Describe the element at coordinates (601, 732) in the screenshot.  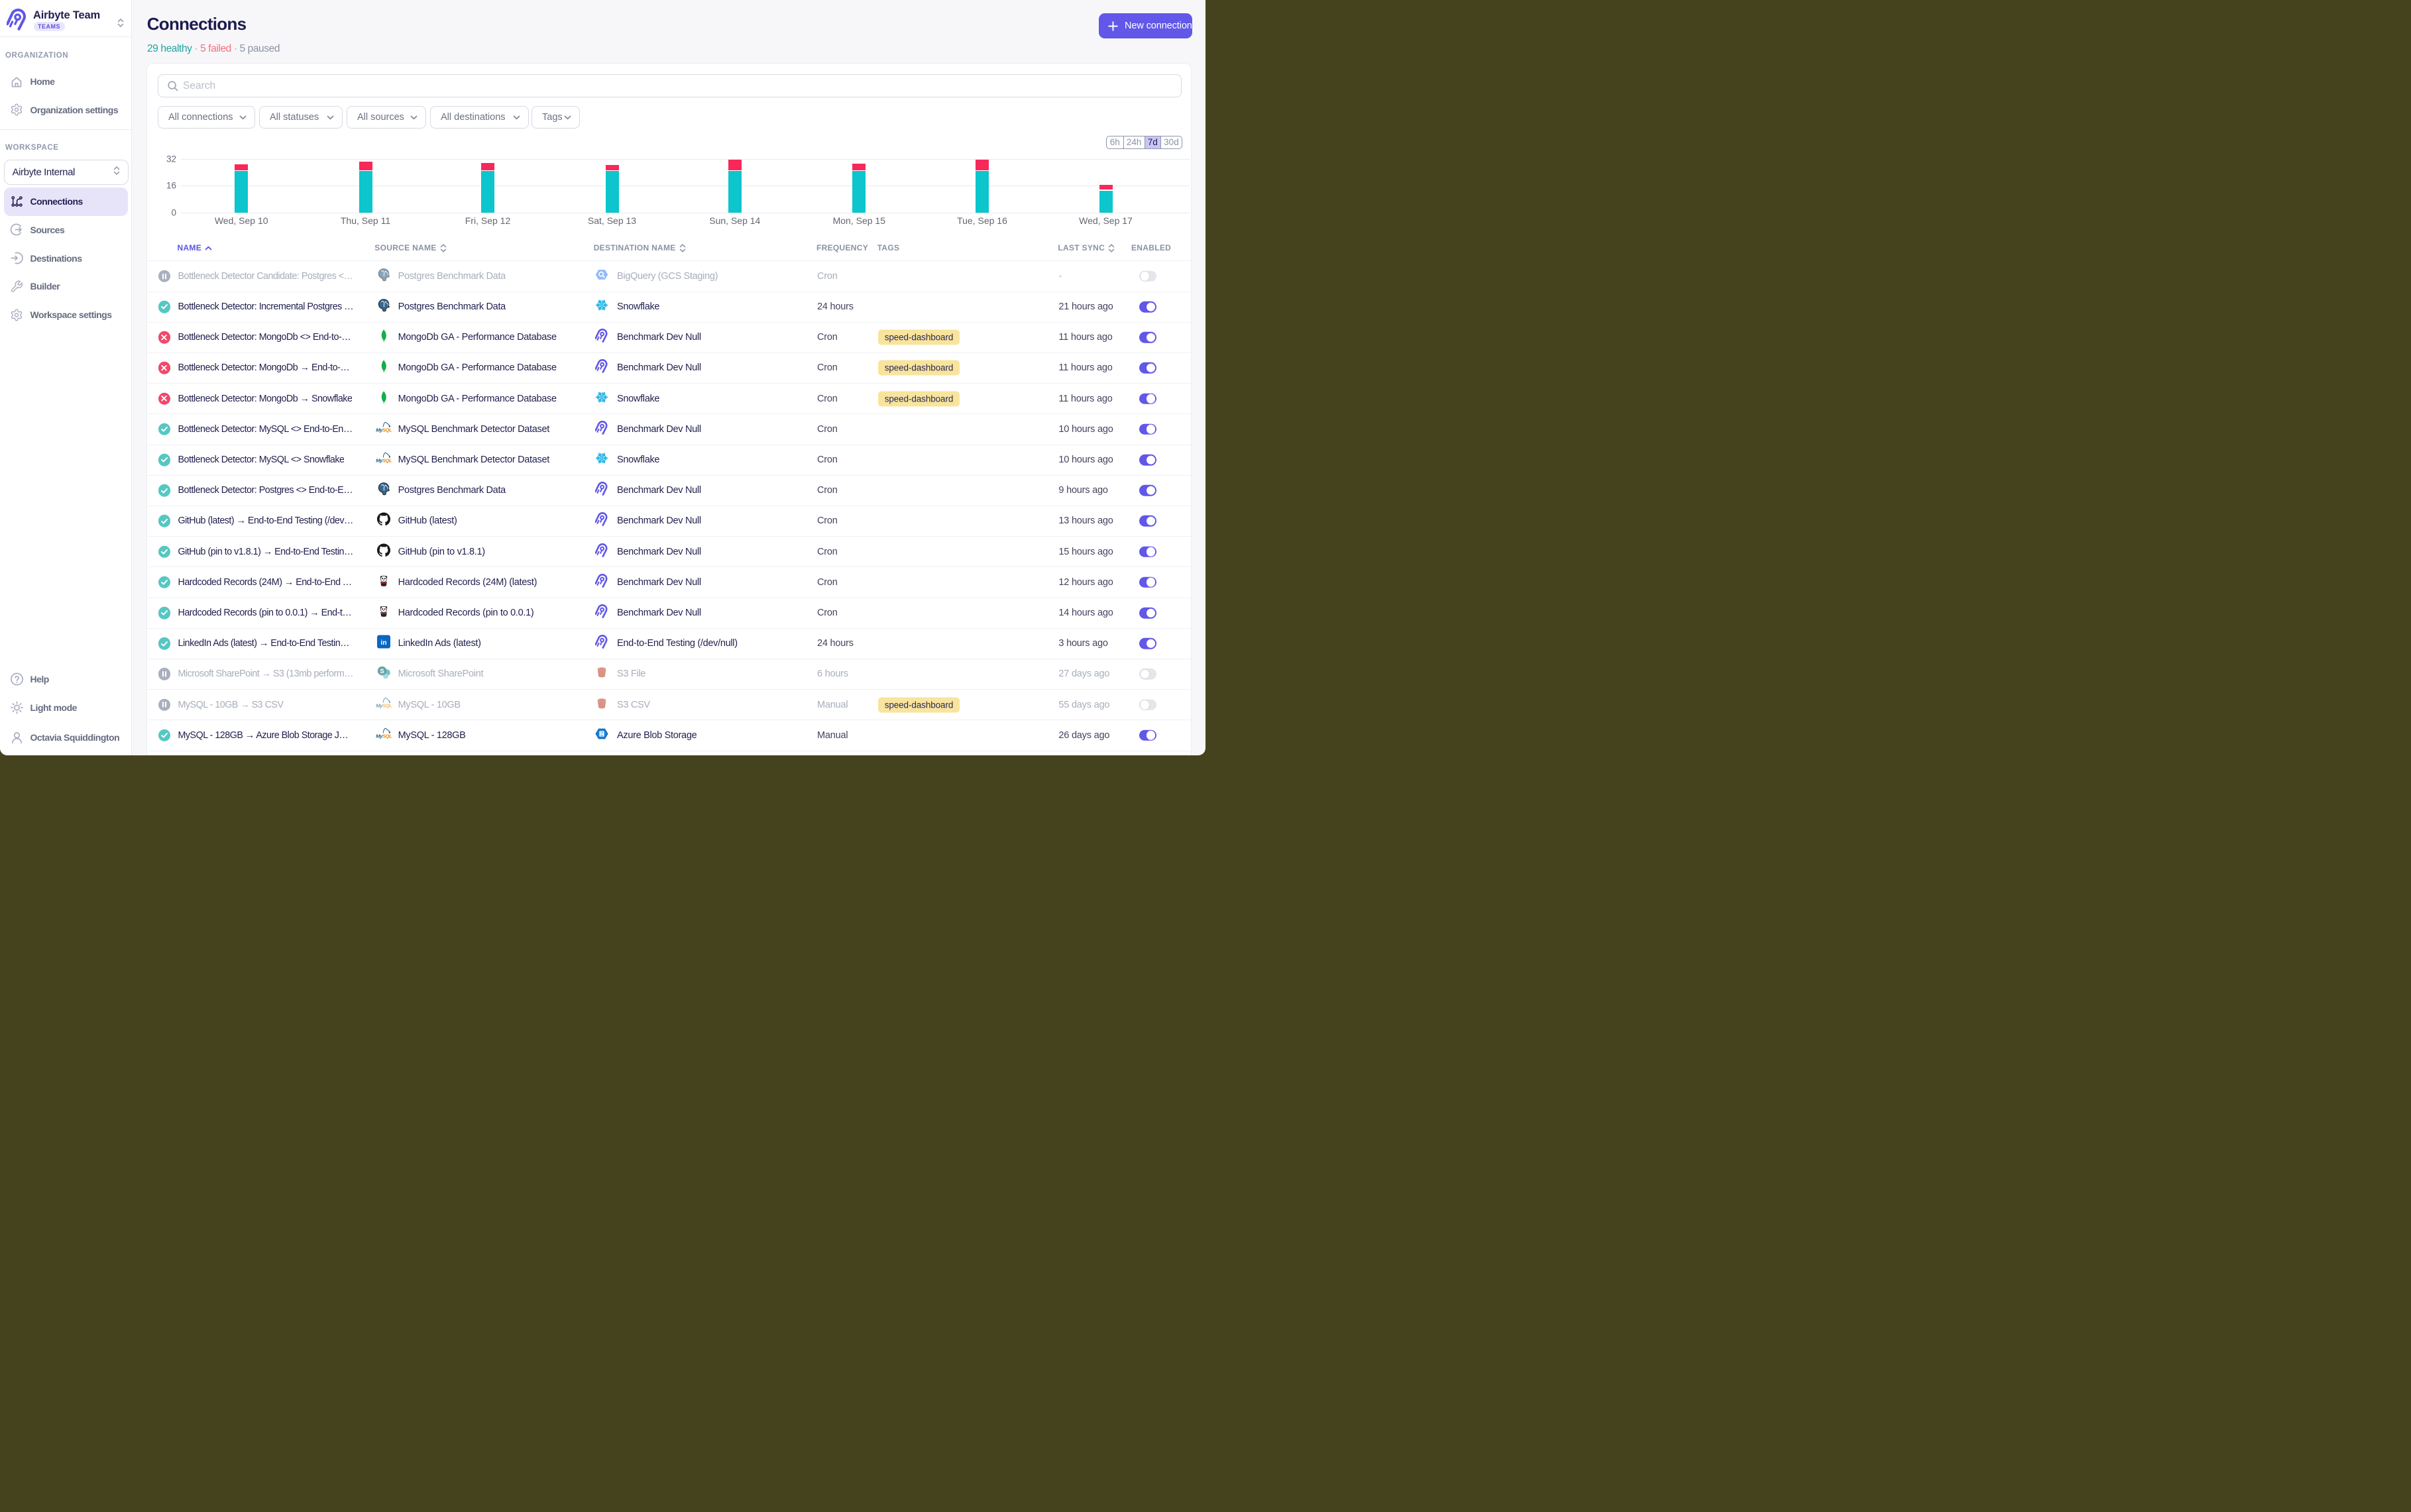
I see `svg-text: 10` at that location.